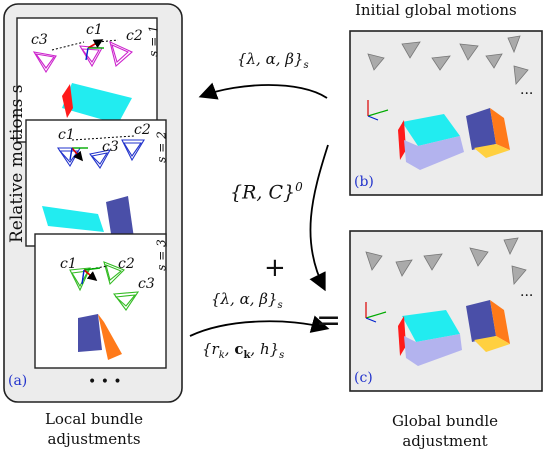  Describe the element at coordinates (96, 183) in the screenshot. I see `frame-s2` at that location.